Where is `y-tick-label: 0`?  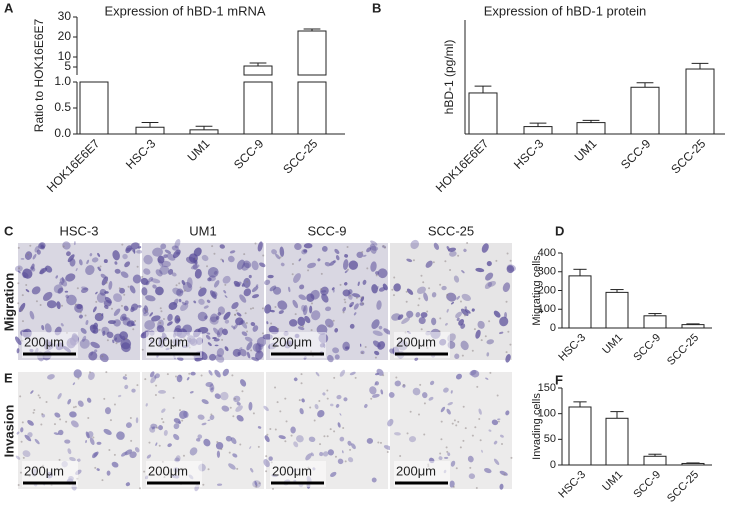
y-tick-label: 0 is located at coordinates (553, 328).